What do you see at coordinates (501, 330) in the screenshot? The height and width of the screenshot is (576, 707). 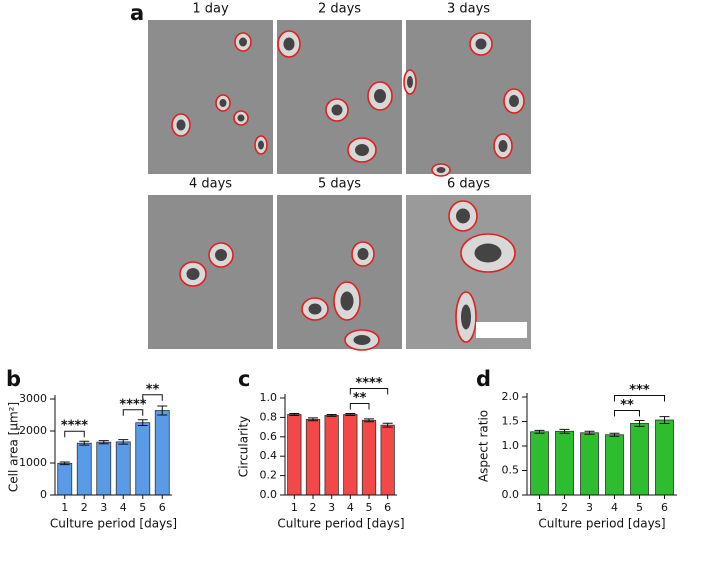 I see `scale-bar` at bounding box center [501, 330].